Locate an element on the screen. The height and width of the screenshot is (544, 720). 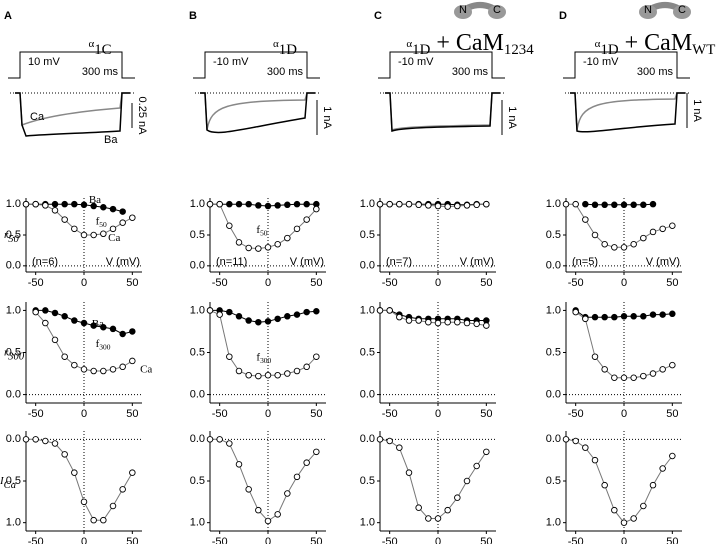
annotation: f50 is located at coordinates (101, 222).